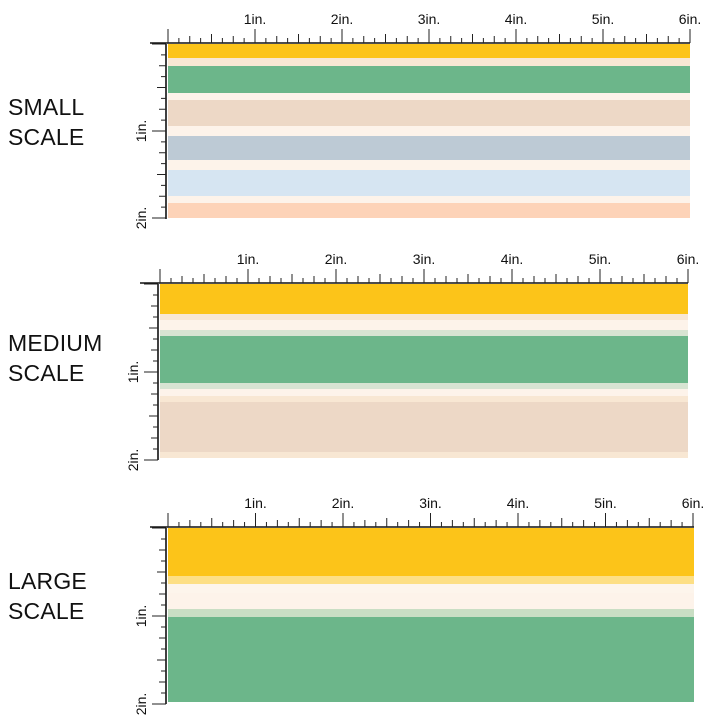 This screenshot has width=720, height=720. I want to click on large-top-ruler-label: 3in., so click(430, 503).